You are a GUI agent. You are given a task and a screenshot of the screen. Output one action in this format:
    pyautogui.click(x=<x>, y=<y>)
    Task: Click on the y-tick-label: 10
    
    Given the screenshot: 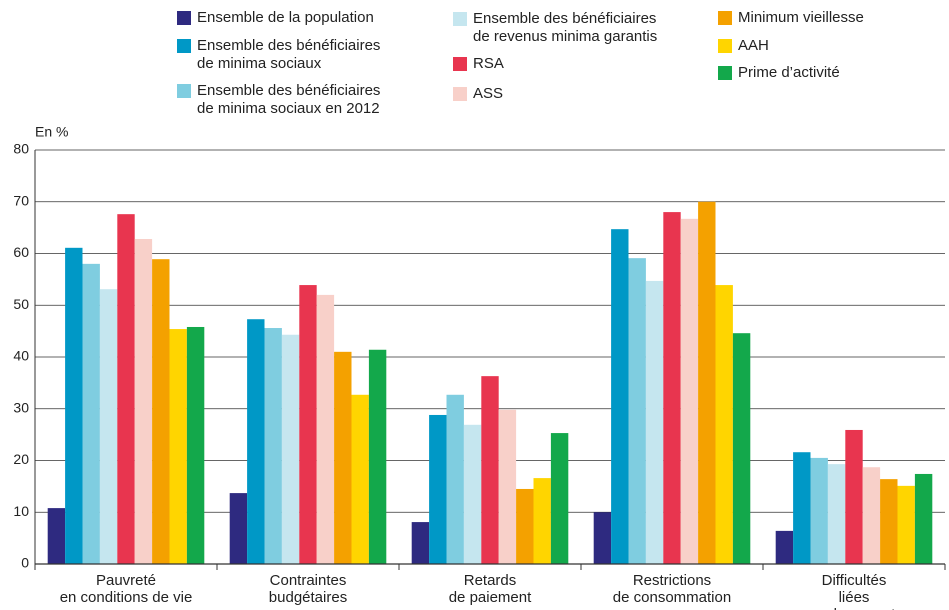 What is the action you would take?
    pyautogui.click(x=21, y=511)
    